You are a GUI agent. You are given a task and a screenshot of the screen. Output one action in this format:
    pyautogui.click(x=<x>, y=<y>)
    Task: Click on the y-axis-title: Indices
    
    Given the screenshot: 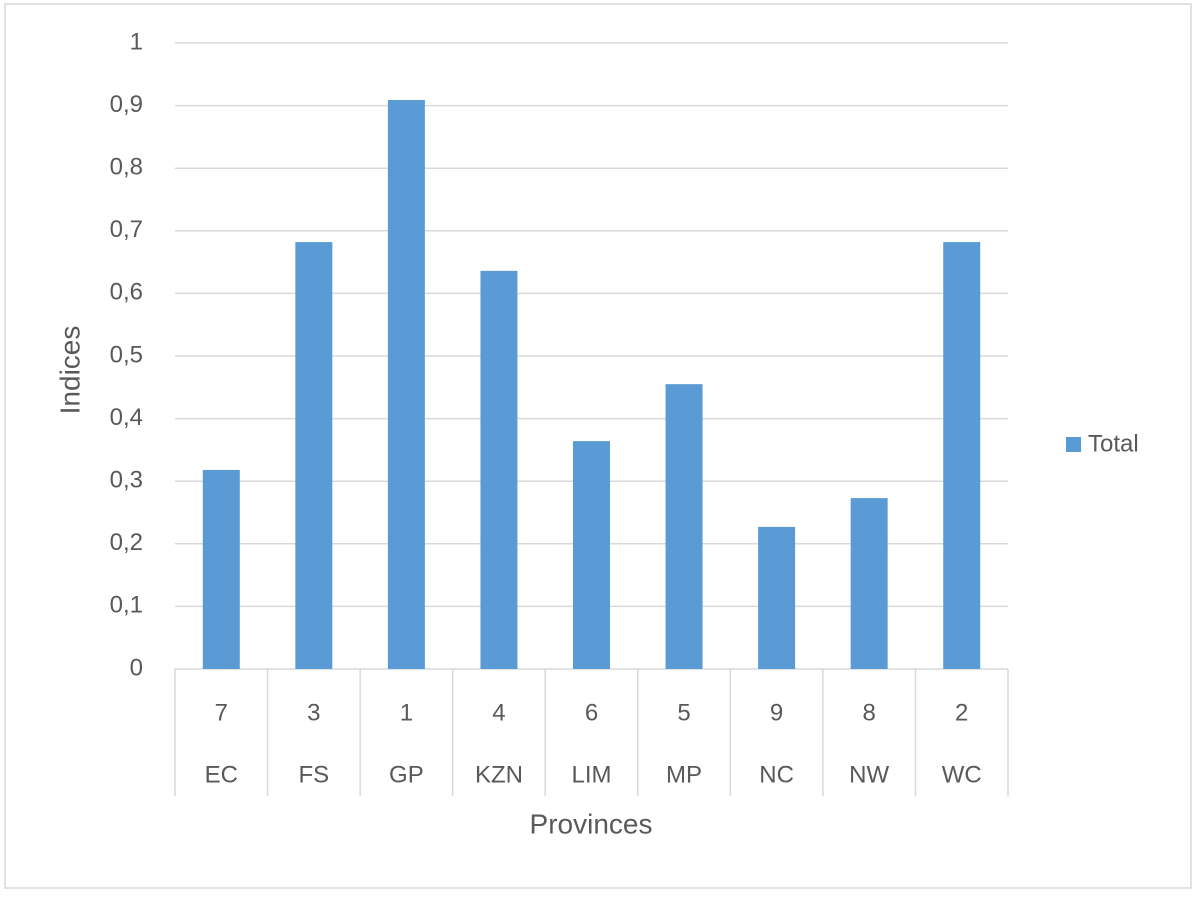 What is the action you would take?
    pyautogui.click(x=69, y=370)
    